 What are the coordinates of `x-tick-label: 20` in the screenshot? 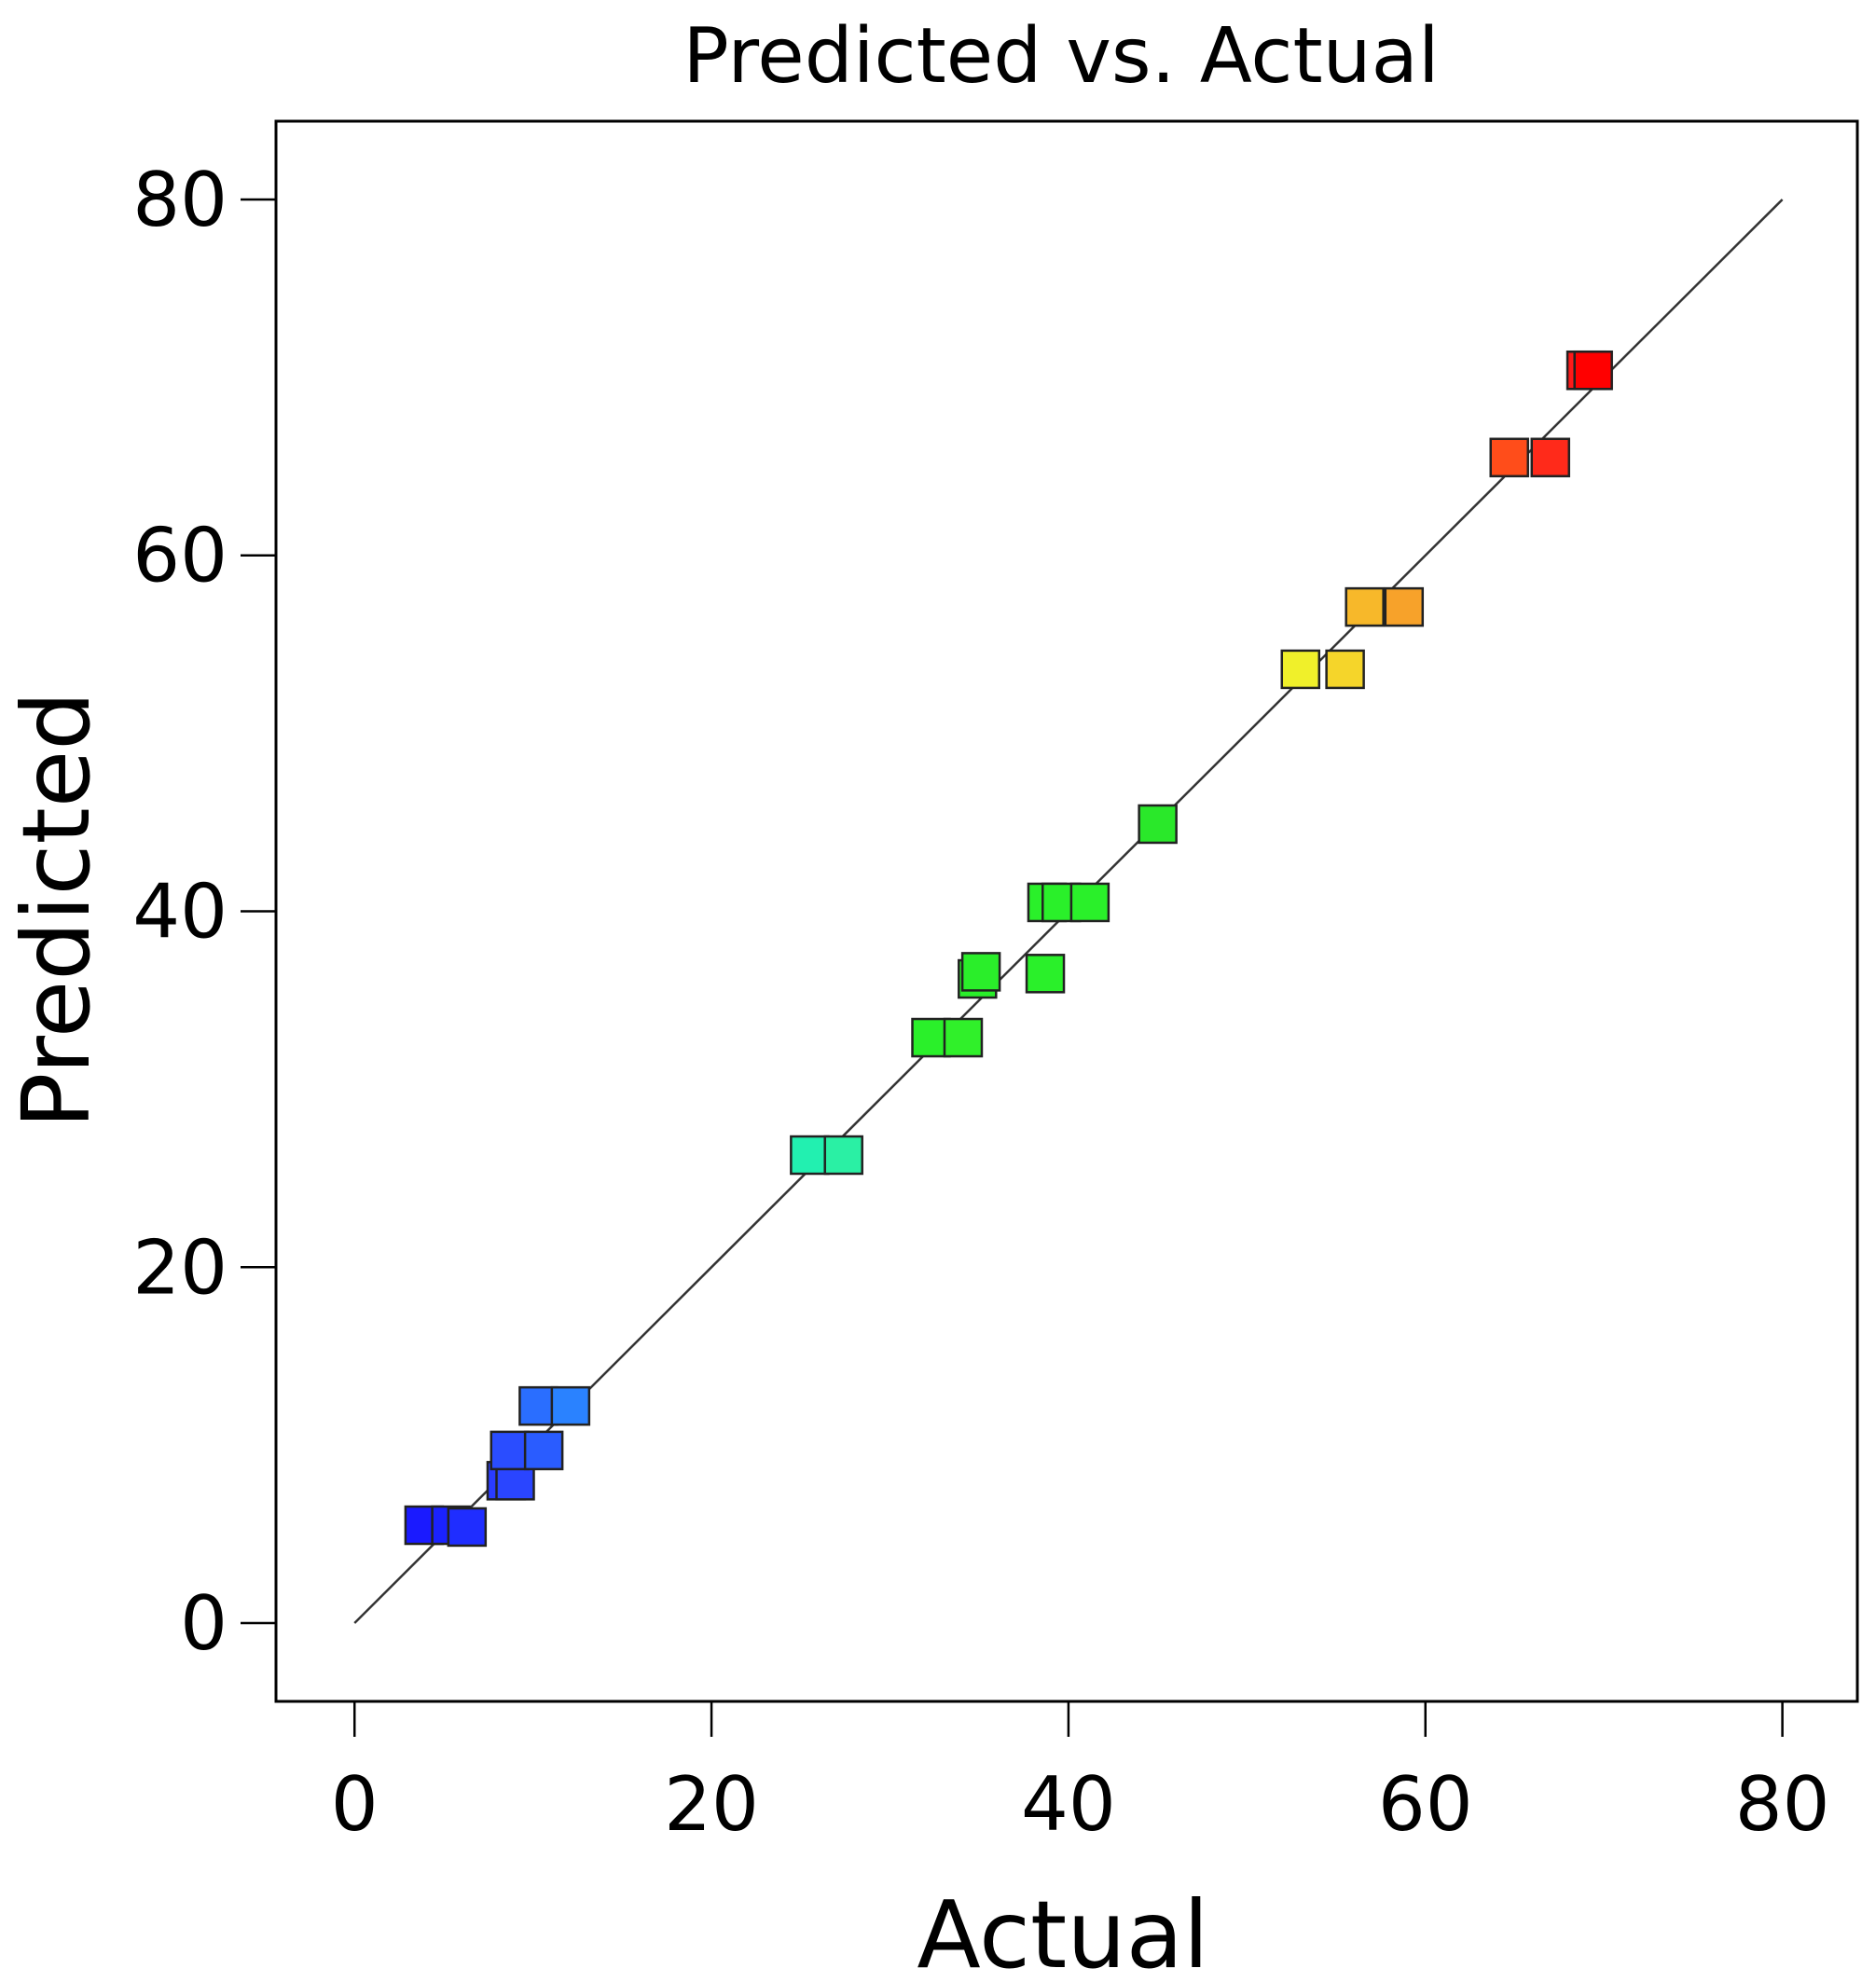 It's located at (711, 1804).